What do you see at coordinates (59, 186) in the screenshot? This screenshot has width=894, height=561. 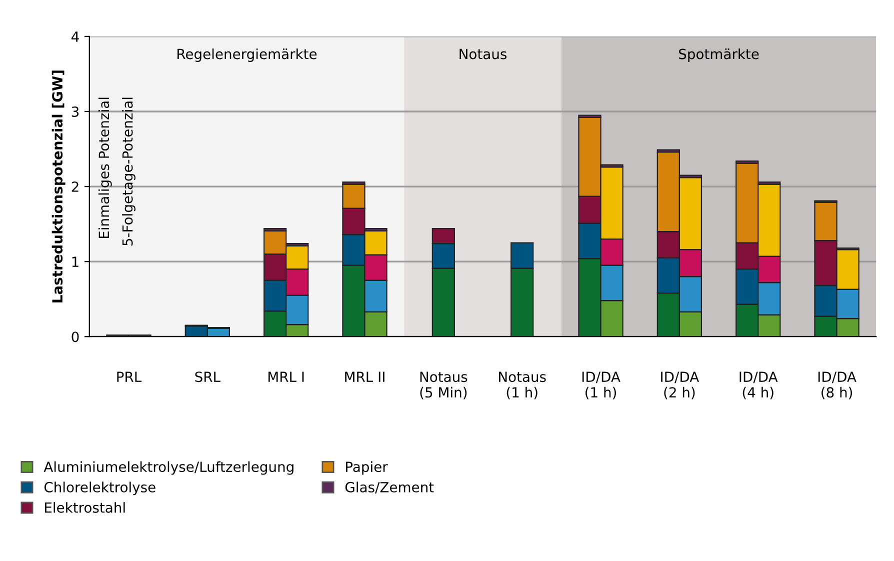 I see `y-axis-title: Lastreduktionspotenzial [GW]` at bounding box center [59, 186].